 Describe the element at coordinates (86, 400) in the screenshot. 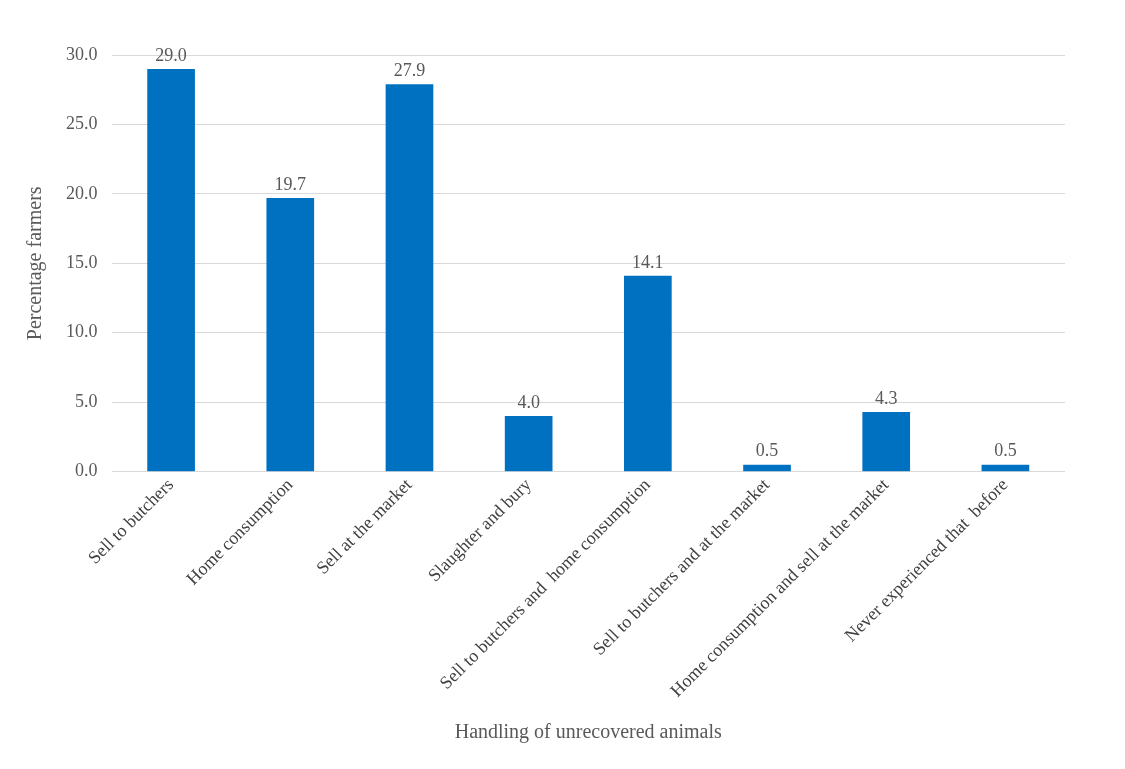

I see `y-tick-label: 5.0` at that location.